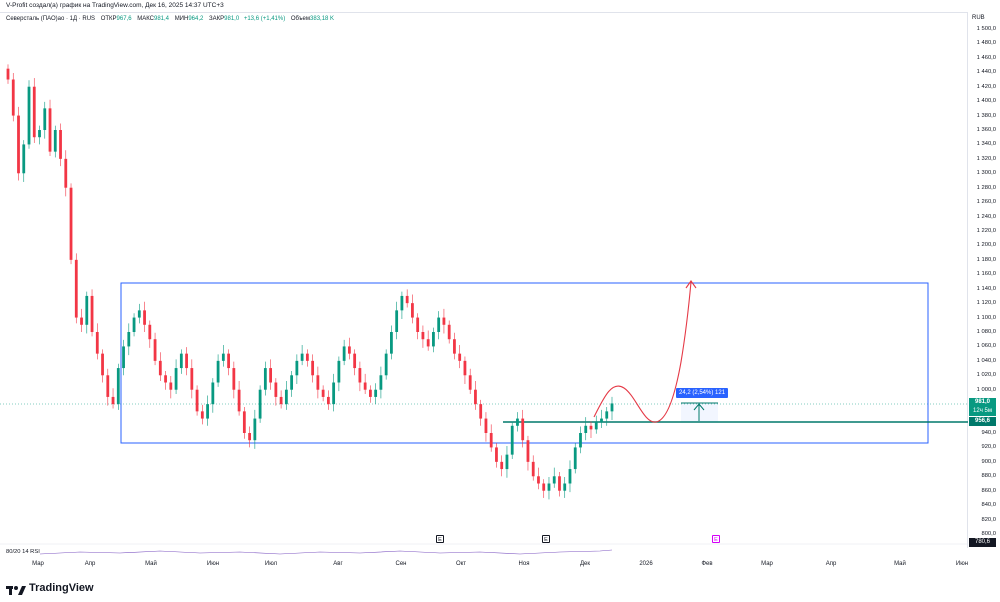 The image size is (1000, 602). I want to click on rsi-indicator-label: 80/20 14 RSI, so click(23, 552).